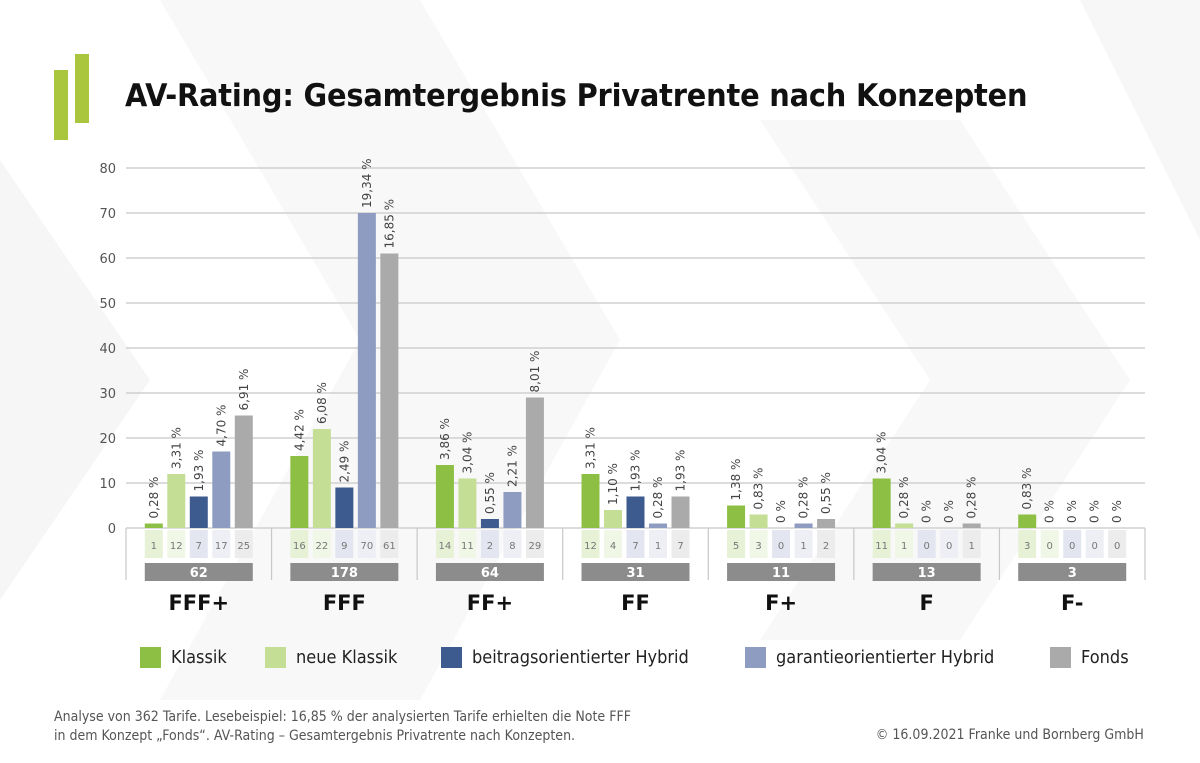 The height and width of the screenshot is (763, 1200). I want to click on category-label: F-, so click(1072, 603).